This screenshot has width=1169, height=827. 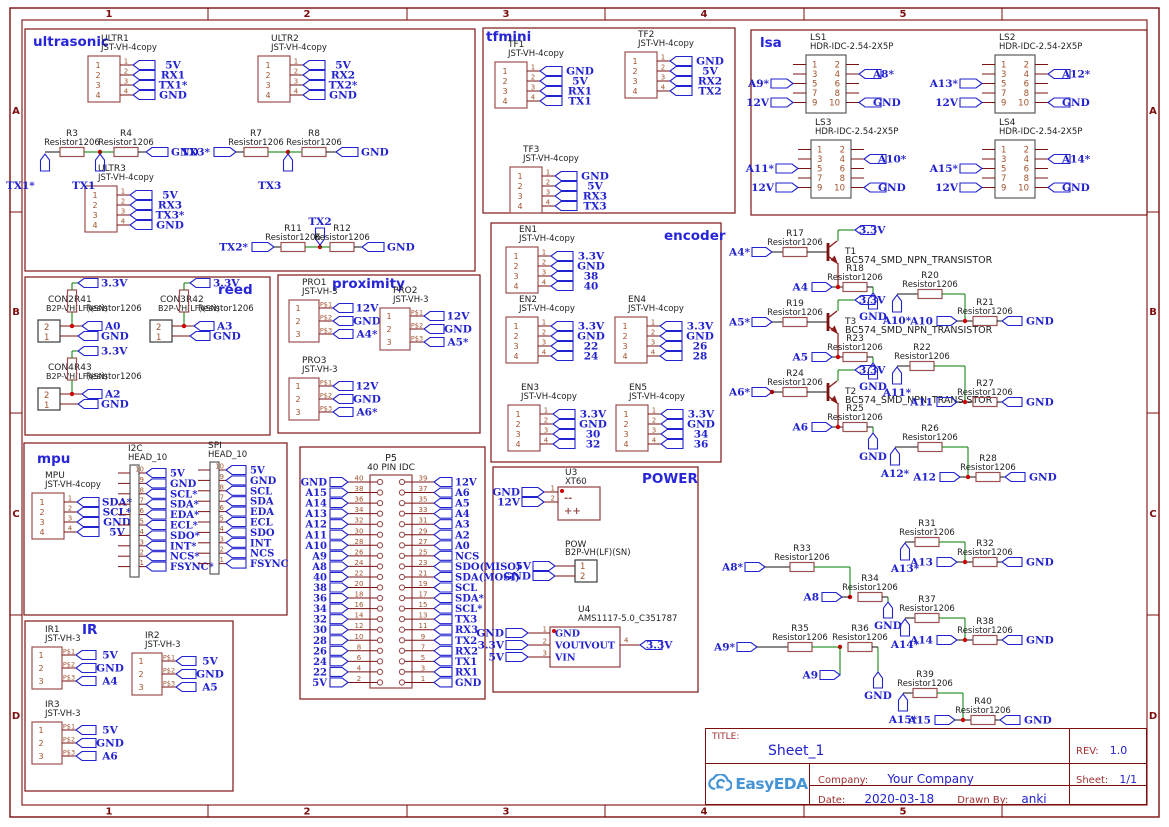 What do you see at coordinates (949, 122) in the screenshot?
I see `block-lsa: lsa` at bounding box center [949, 122].